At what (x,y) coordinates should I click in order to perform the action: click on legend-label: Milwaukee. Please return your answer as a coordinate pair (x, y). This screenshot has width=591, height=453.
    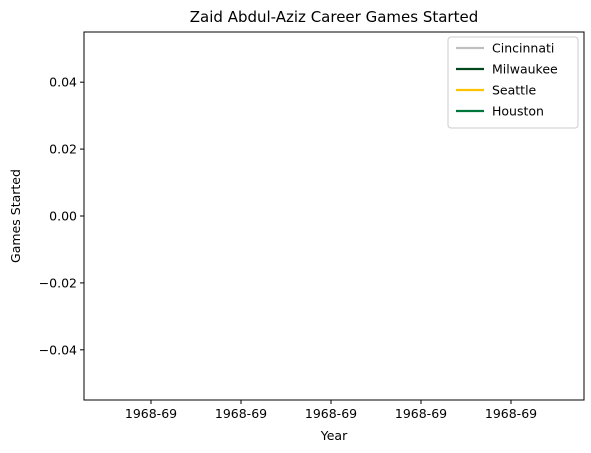
    Looking at the image, I should click on (525, 69).